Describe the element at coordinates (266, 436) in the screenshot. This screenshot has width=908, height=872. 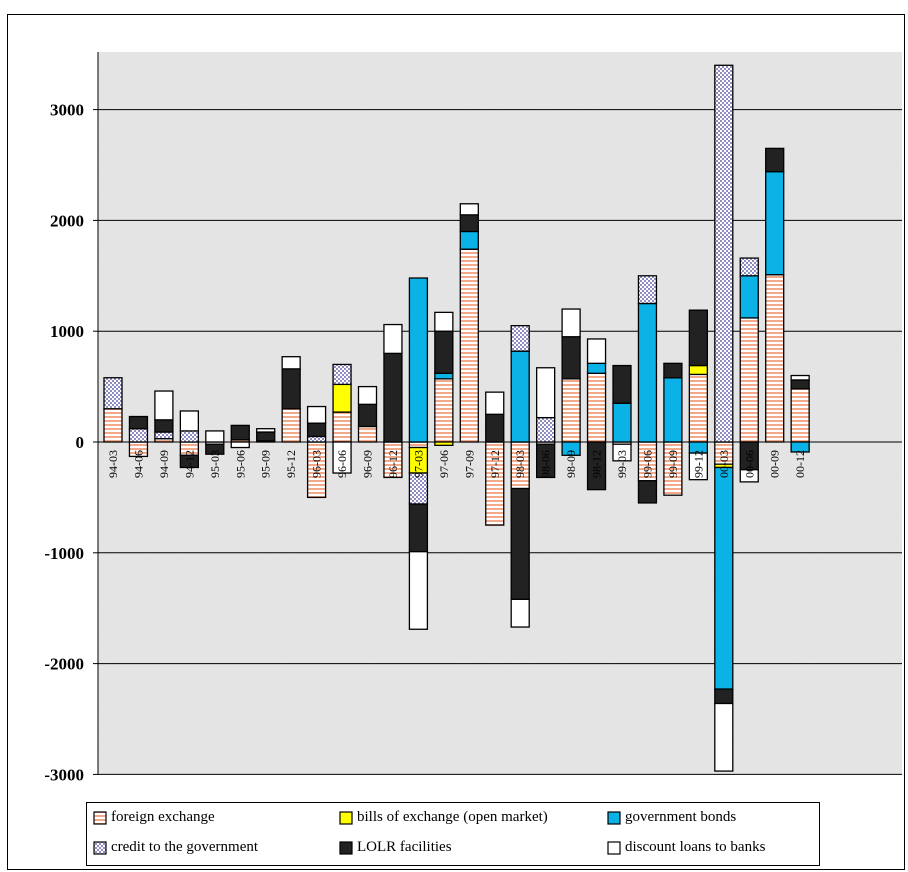
I see `bar-segment-95-09-s4` at that location.